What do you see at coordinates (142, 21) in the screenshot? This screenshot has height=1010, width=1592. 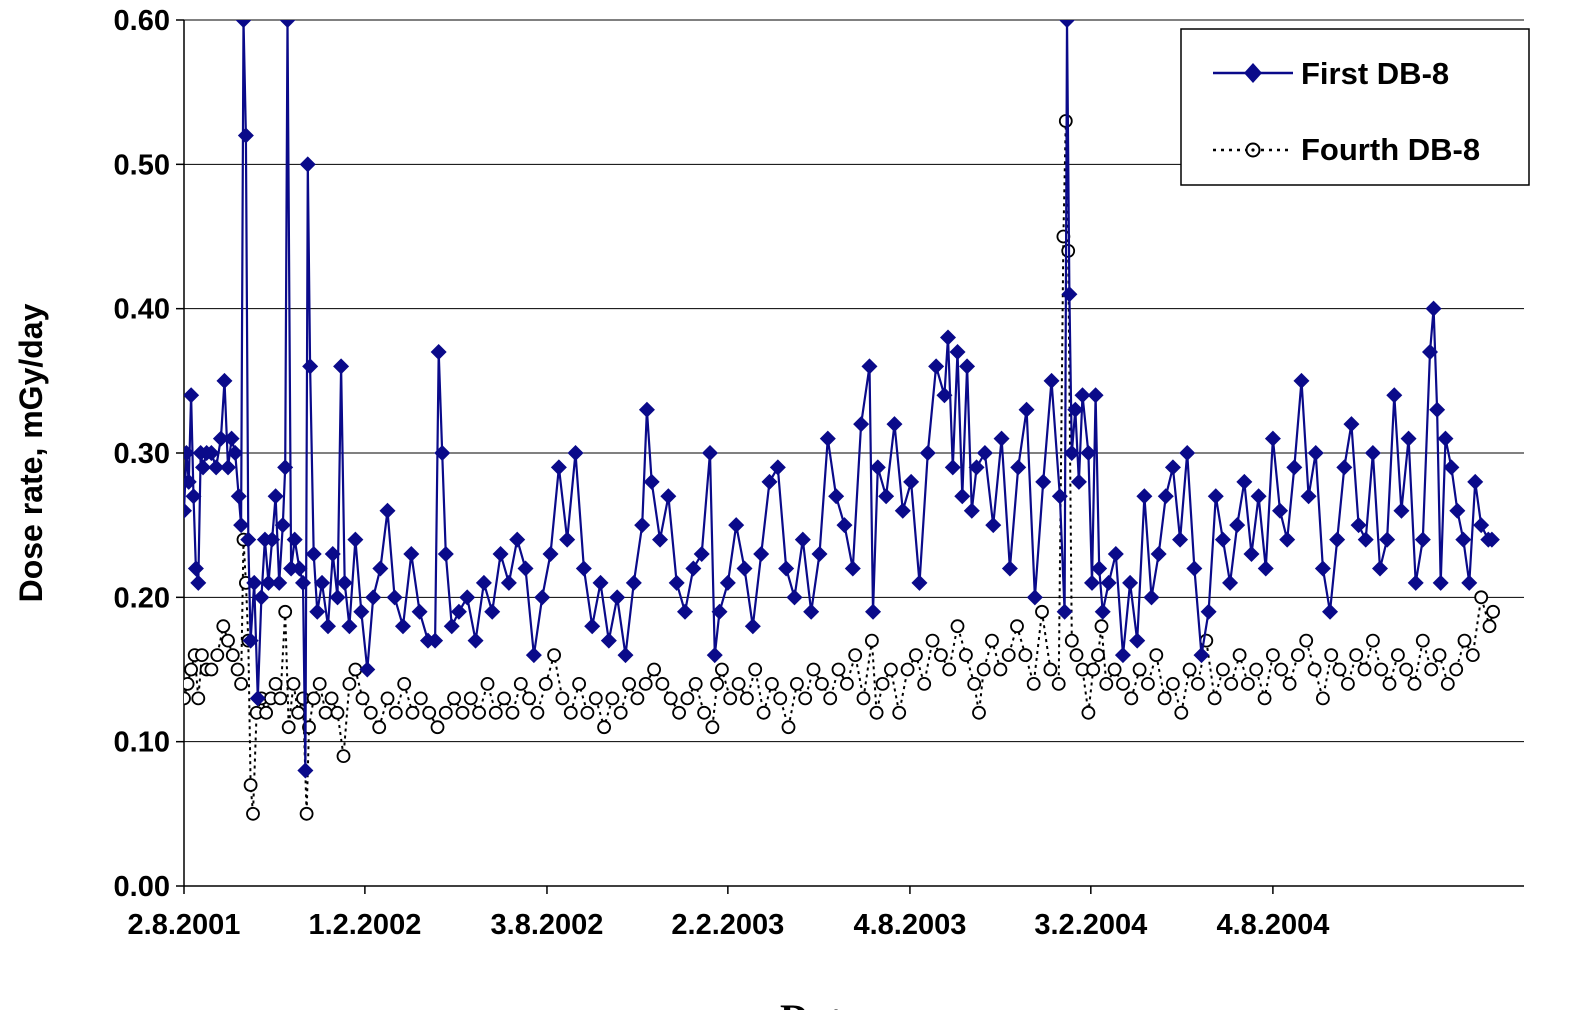 I see `y-tick-label: 0.60` at bounding box center [142, 21].